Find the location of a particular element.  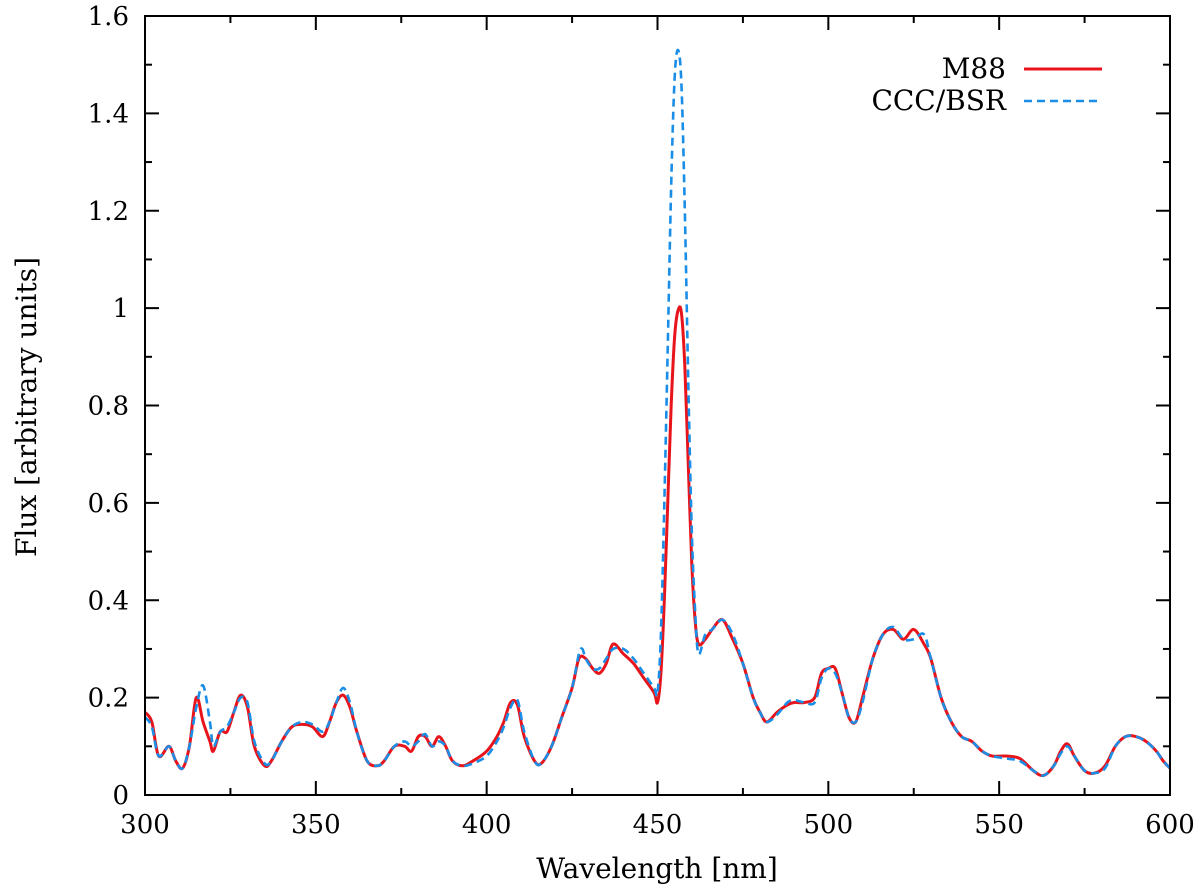

y-tick-label: 0.2 is located at coordinates (108, 699).